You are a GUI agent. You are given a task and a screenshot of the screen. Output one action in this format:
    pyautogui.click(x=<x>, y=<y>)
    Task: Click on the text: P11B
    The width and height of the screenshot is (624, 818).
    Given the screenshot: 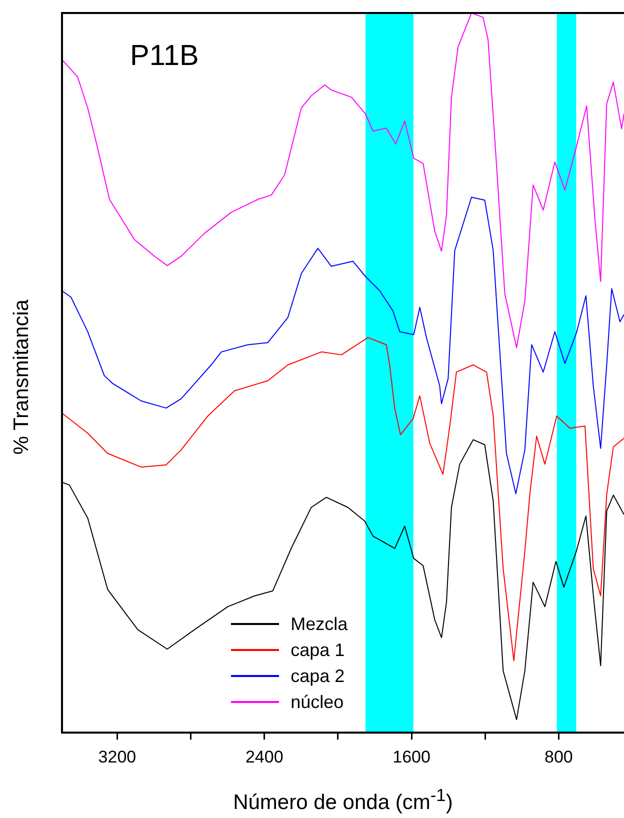 What is the action you would take?
    pyautogui.click(x=164, y=56)
    